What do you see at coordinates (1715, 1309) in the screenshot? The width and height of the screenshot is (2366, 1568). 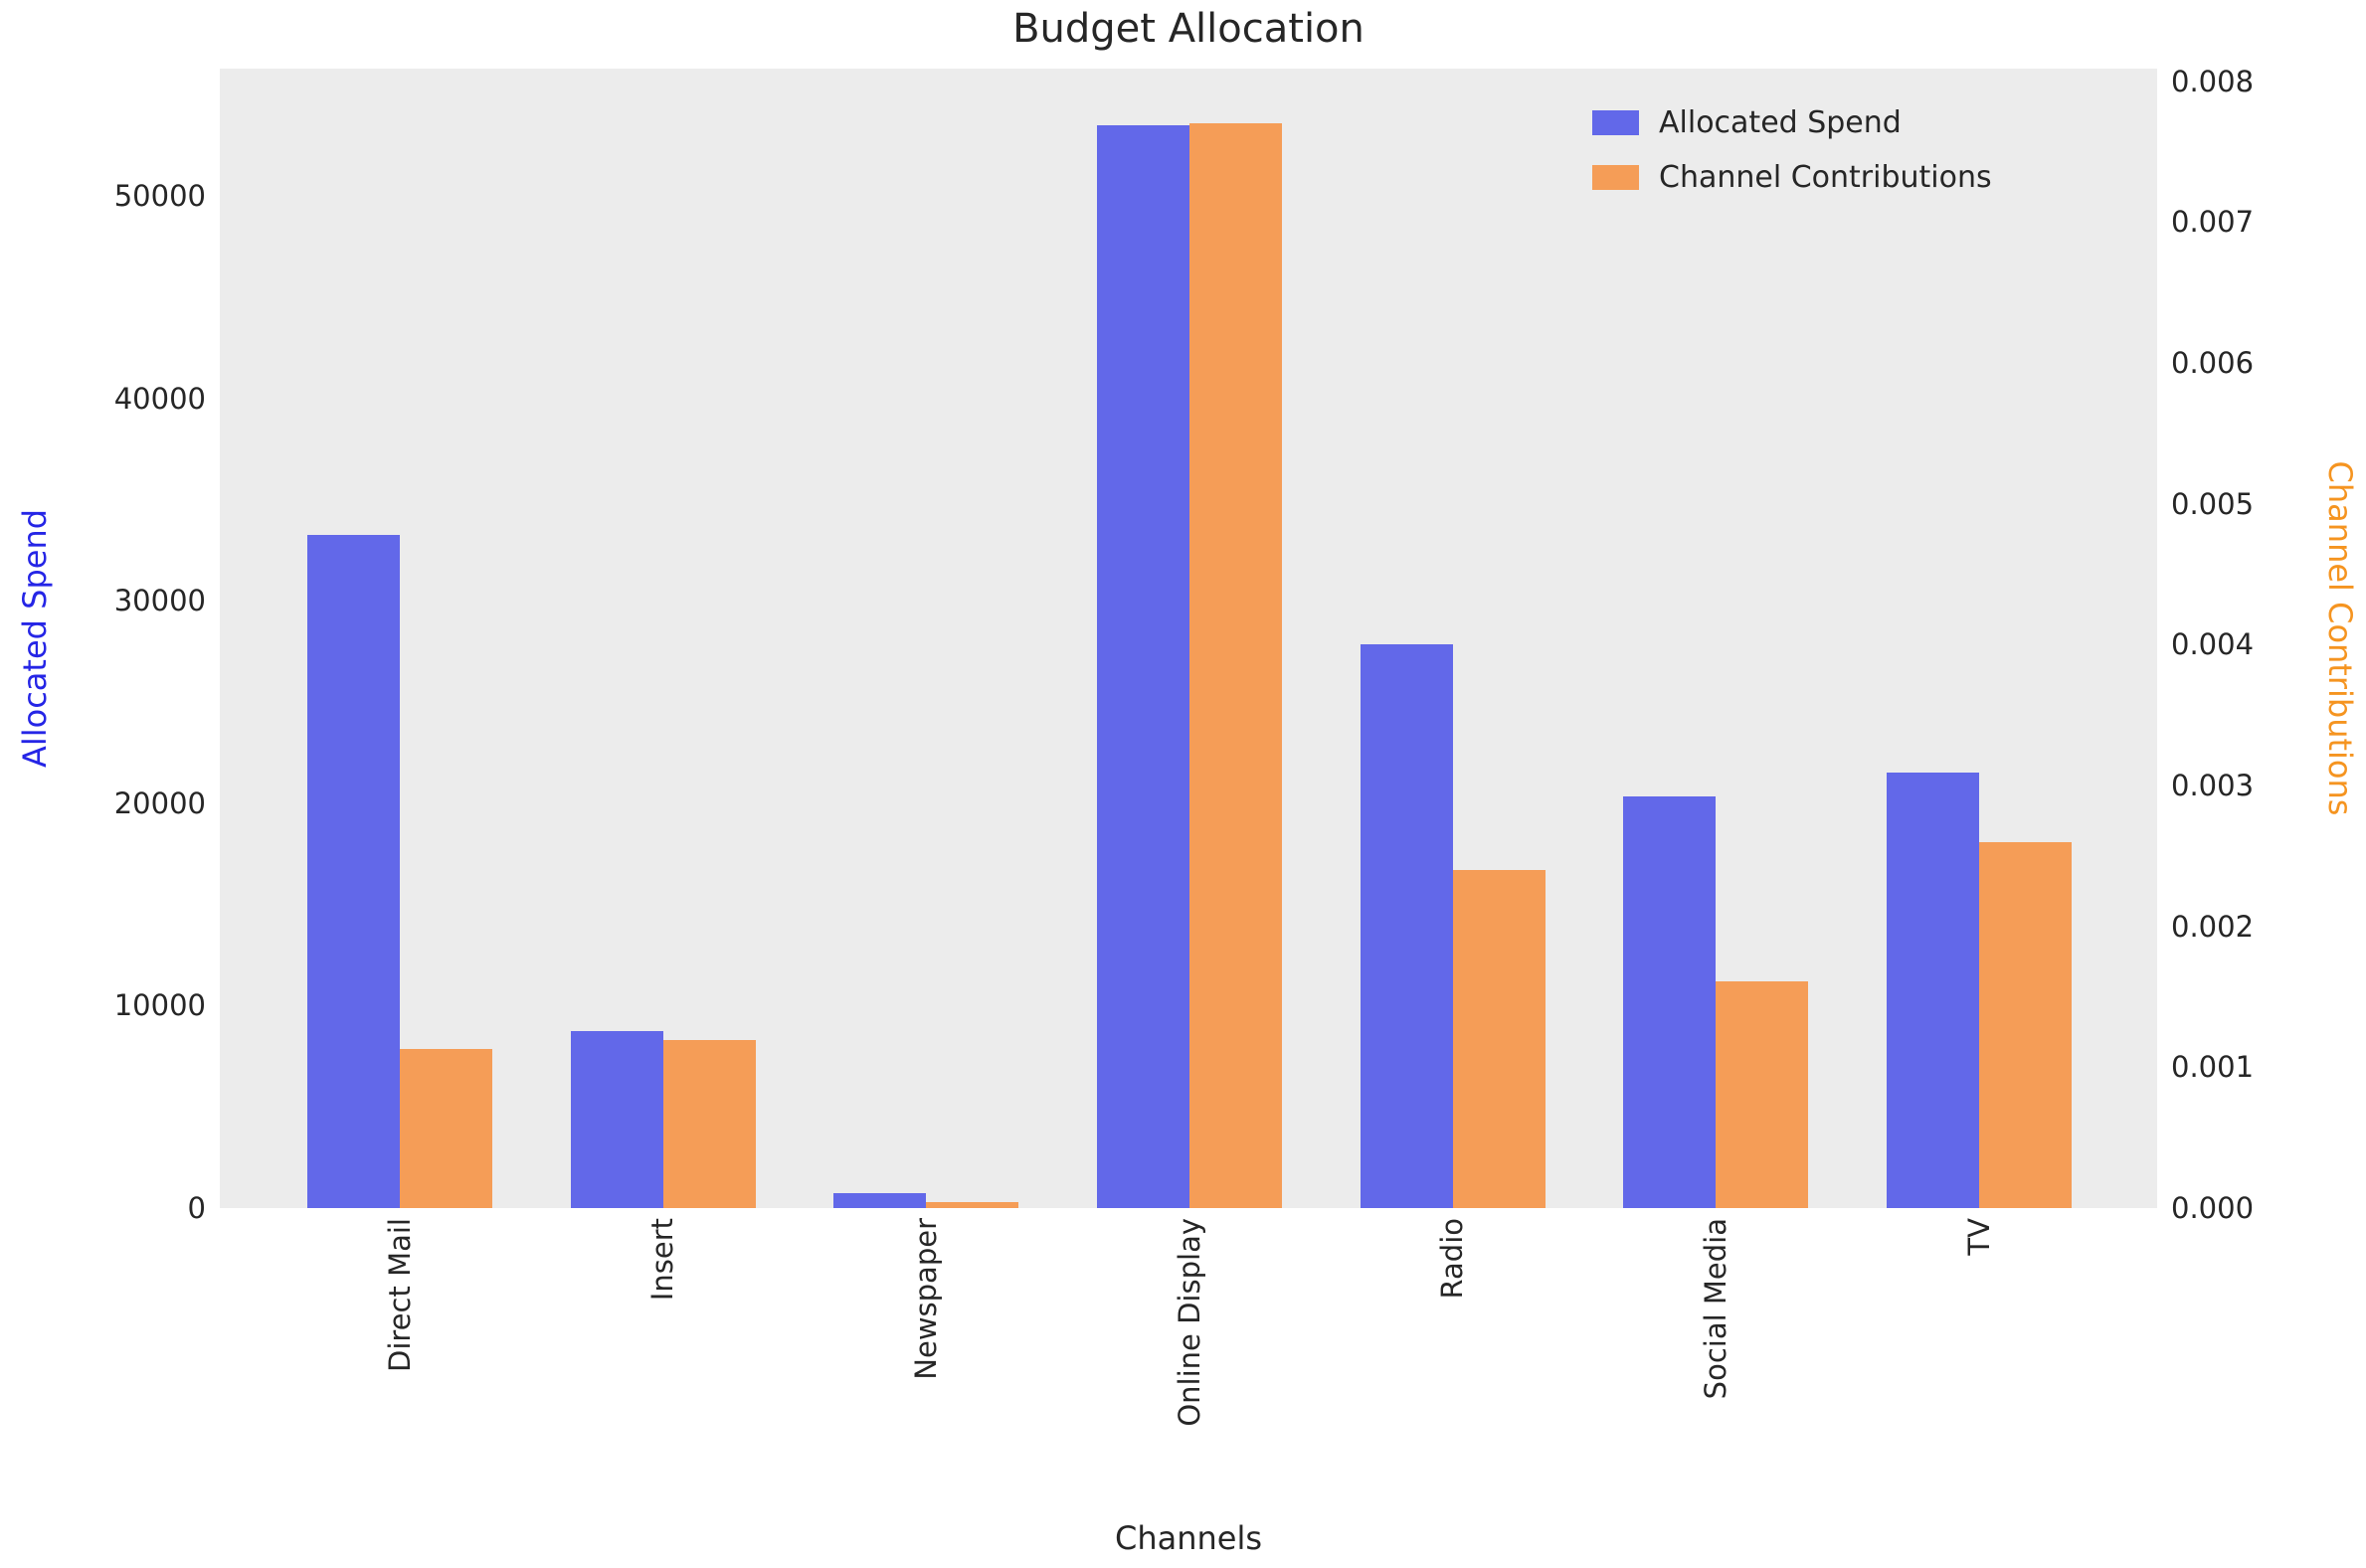 I see `x-tick-label-social-media: Social Media` at bounding box center [1715, 1309].